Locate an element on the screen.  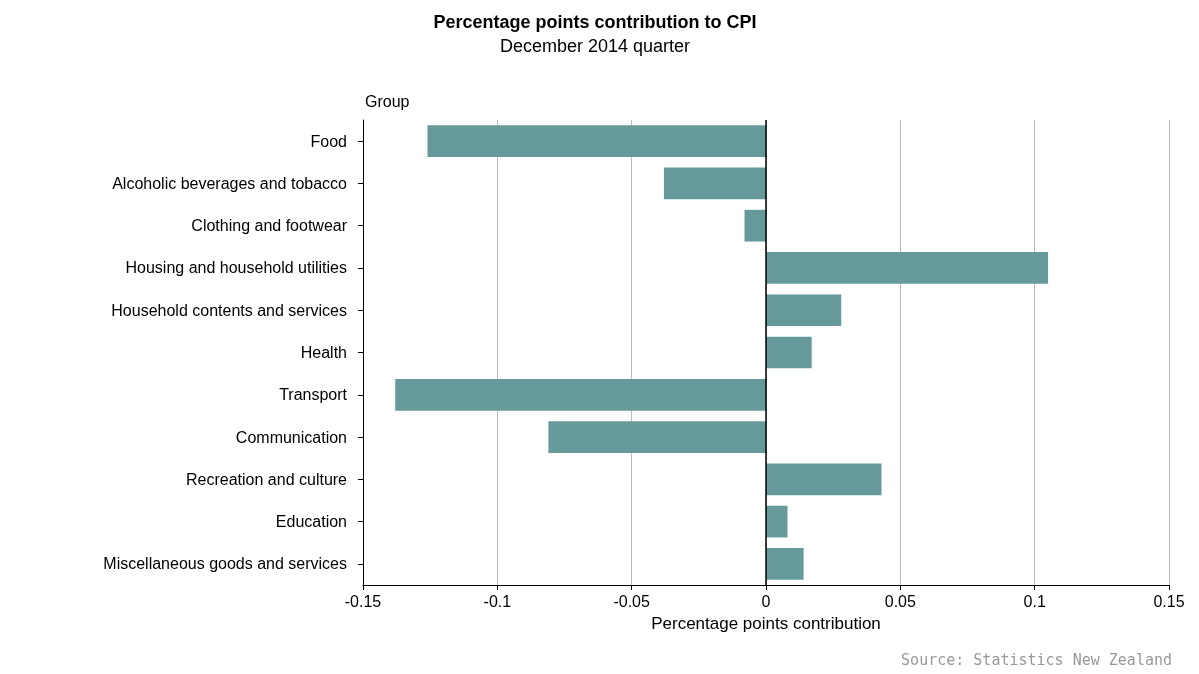
y-tick-label: Transport is located at coordinates (313, 395).